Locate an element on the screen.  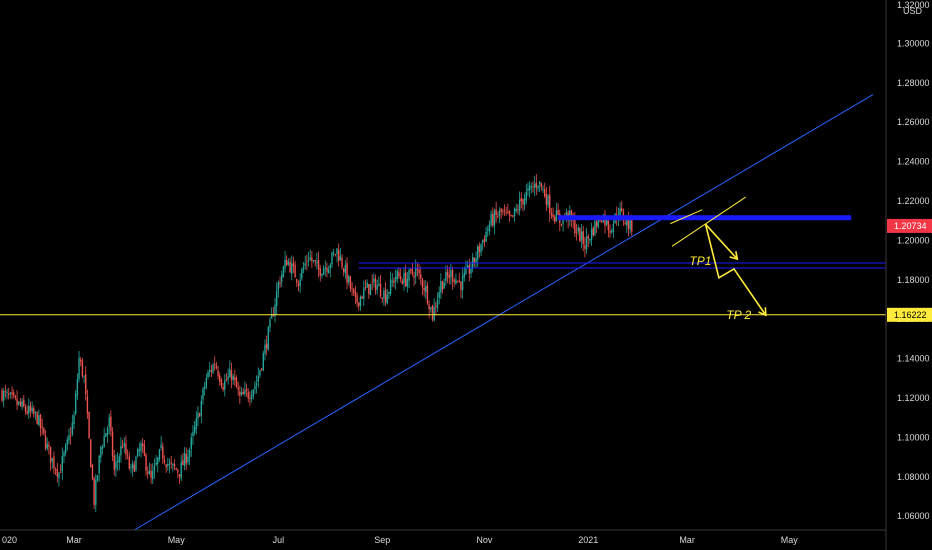
wedge-line-lower is located at coordinates (708, 221).